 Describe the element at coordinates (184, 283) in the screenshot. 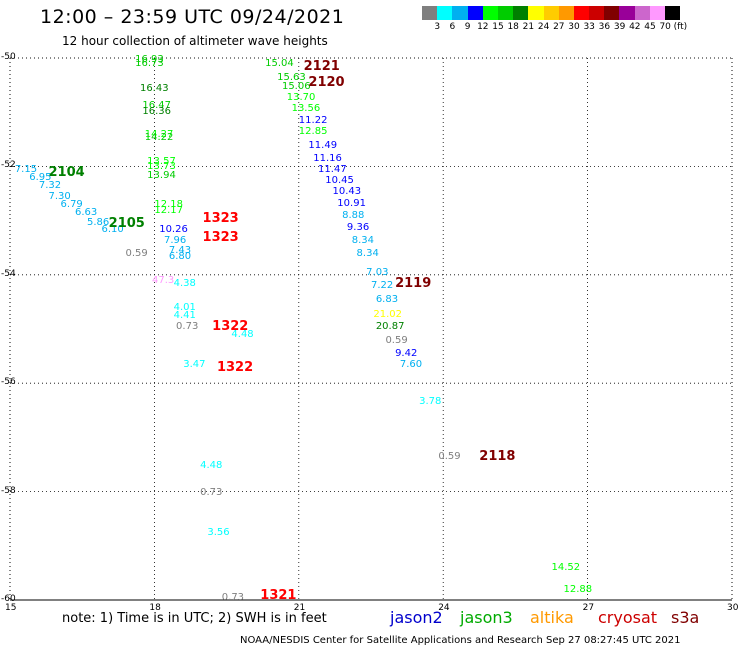

I see `wave-height-value: 4.38` at that location.